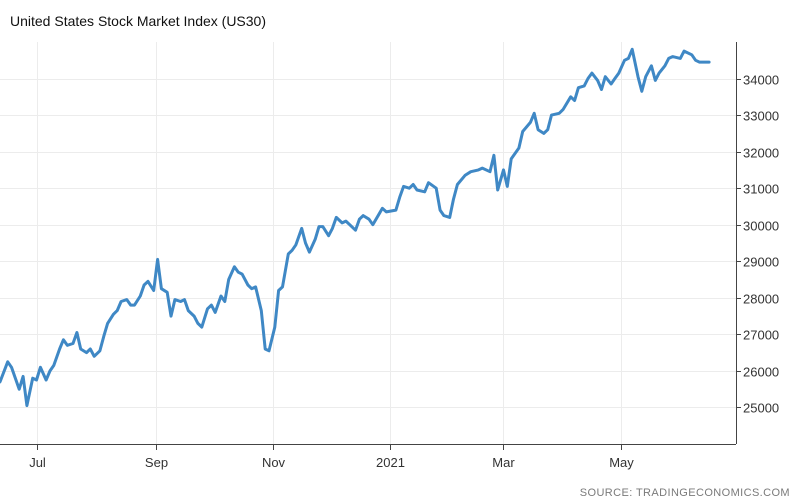 This screenshot has height=502, width=800. Describe the element at coordinates (761, 153) in the screenshot. I see `y-tick-label: 32000` at that location.